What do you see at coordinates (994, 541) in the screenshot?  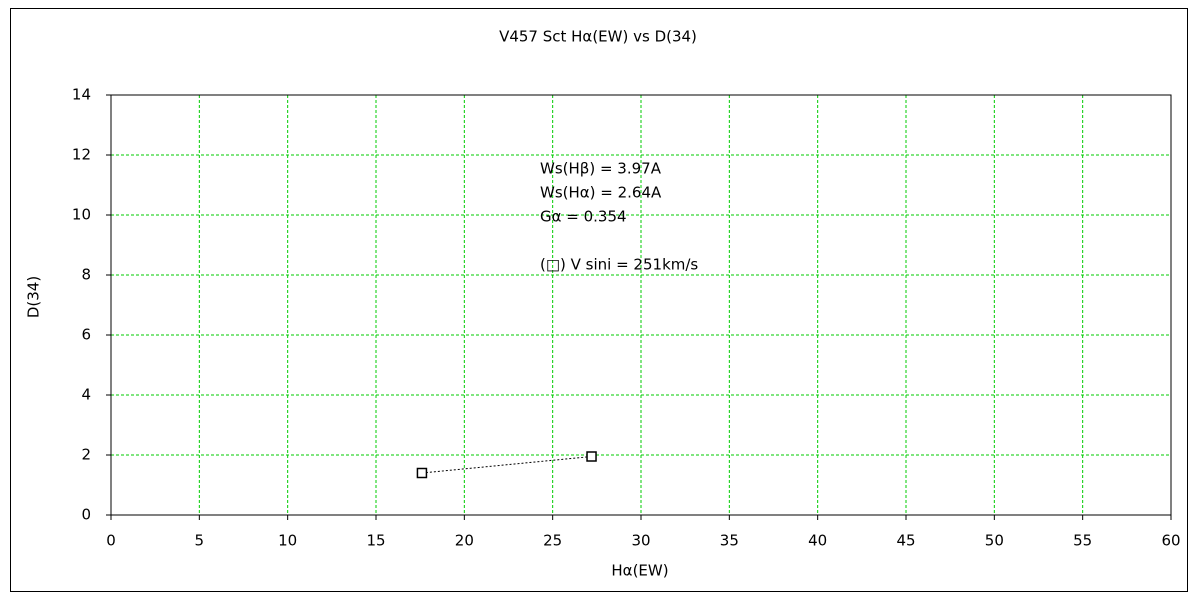 I see `x-tick-label: 50` at bounding box center [994, 541].